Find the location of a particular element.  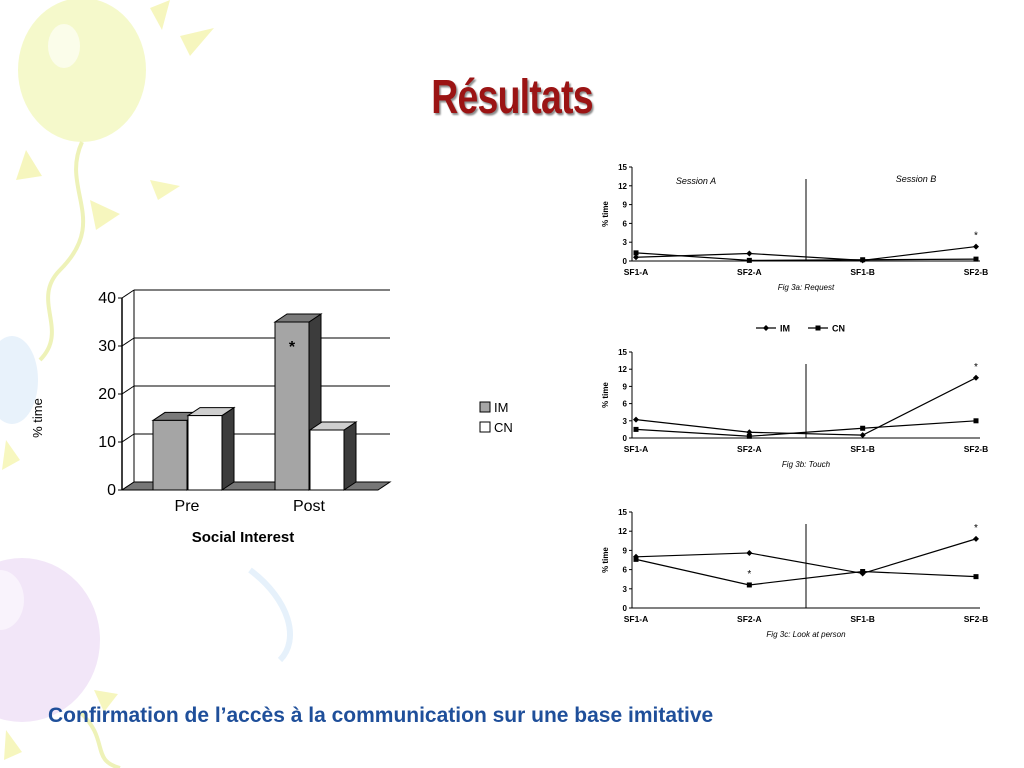

bar-cn-post is located at coordinates (327, 460).